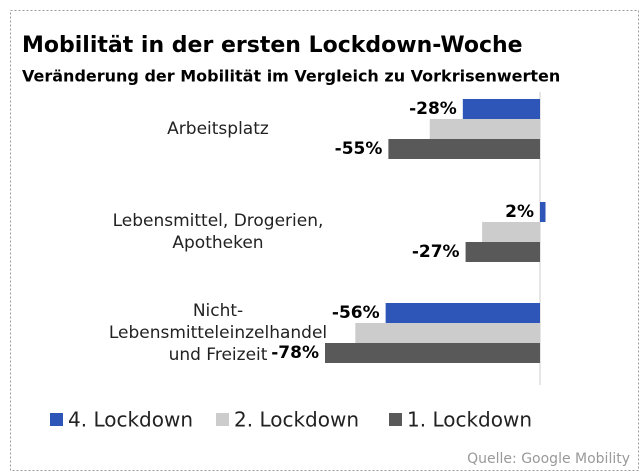  I want to click on category-label: Arbeitsplatz, so click(218, 129).